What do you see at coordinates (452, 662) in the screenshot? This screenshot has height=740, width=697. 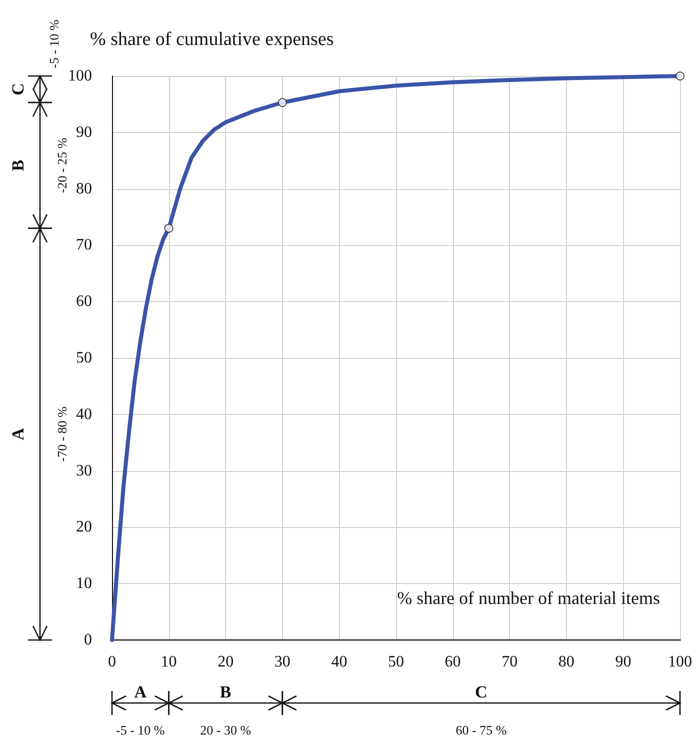 I see `x-tick-label: 60` at bounding box center [452, 662].